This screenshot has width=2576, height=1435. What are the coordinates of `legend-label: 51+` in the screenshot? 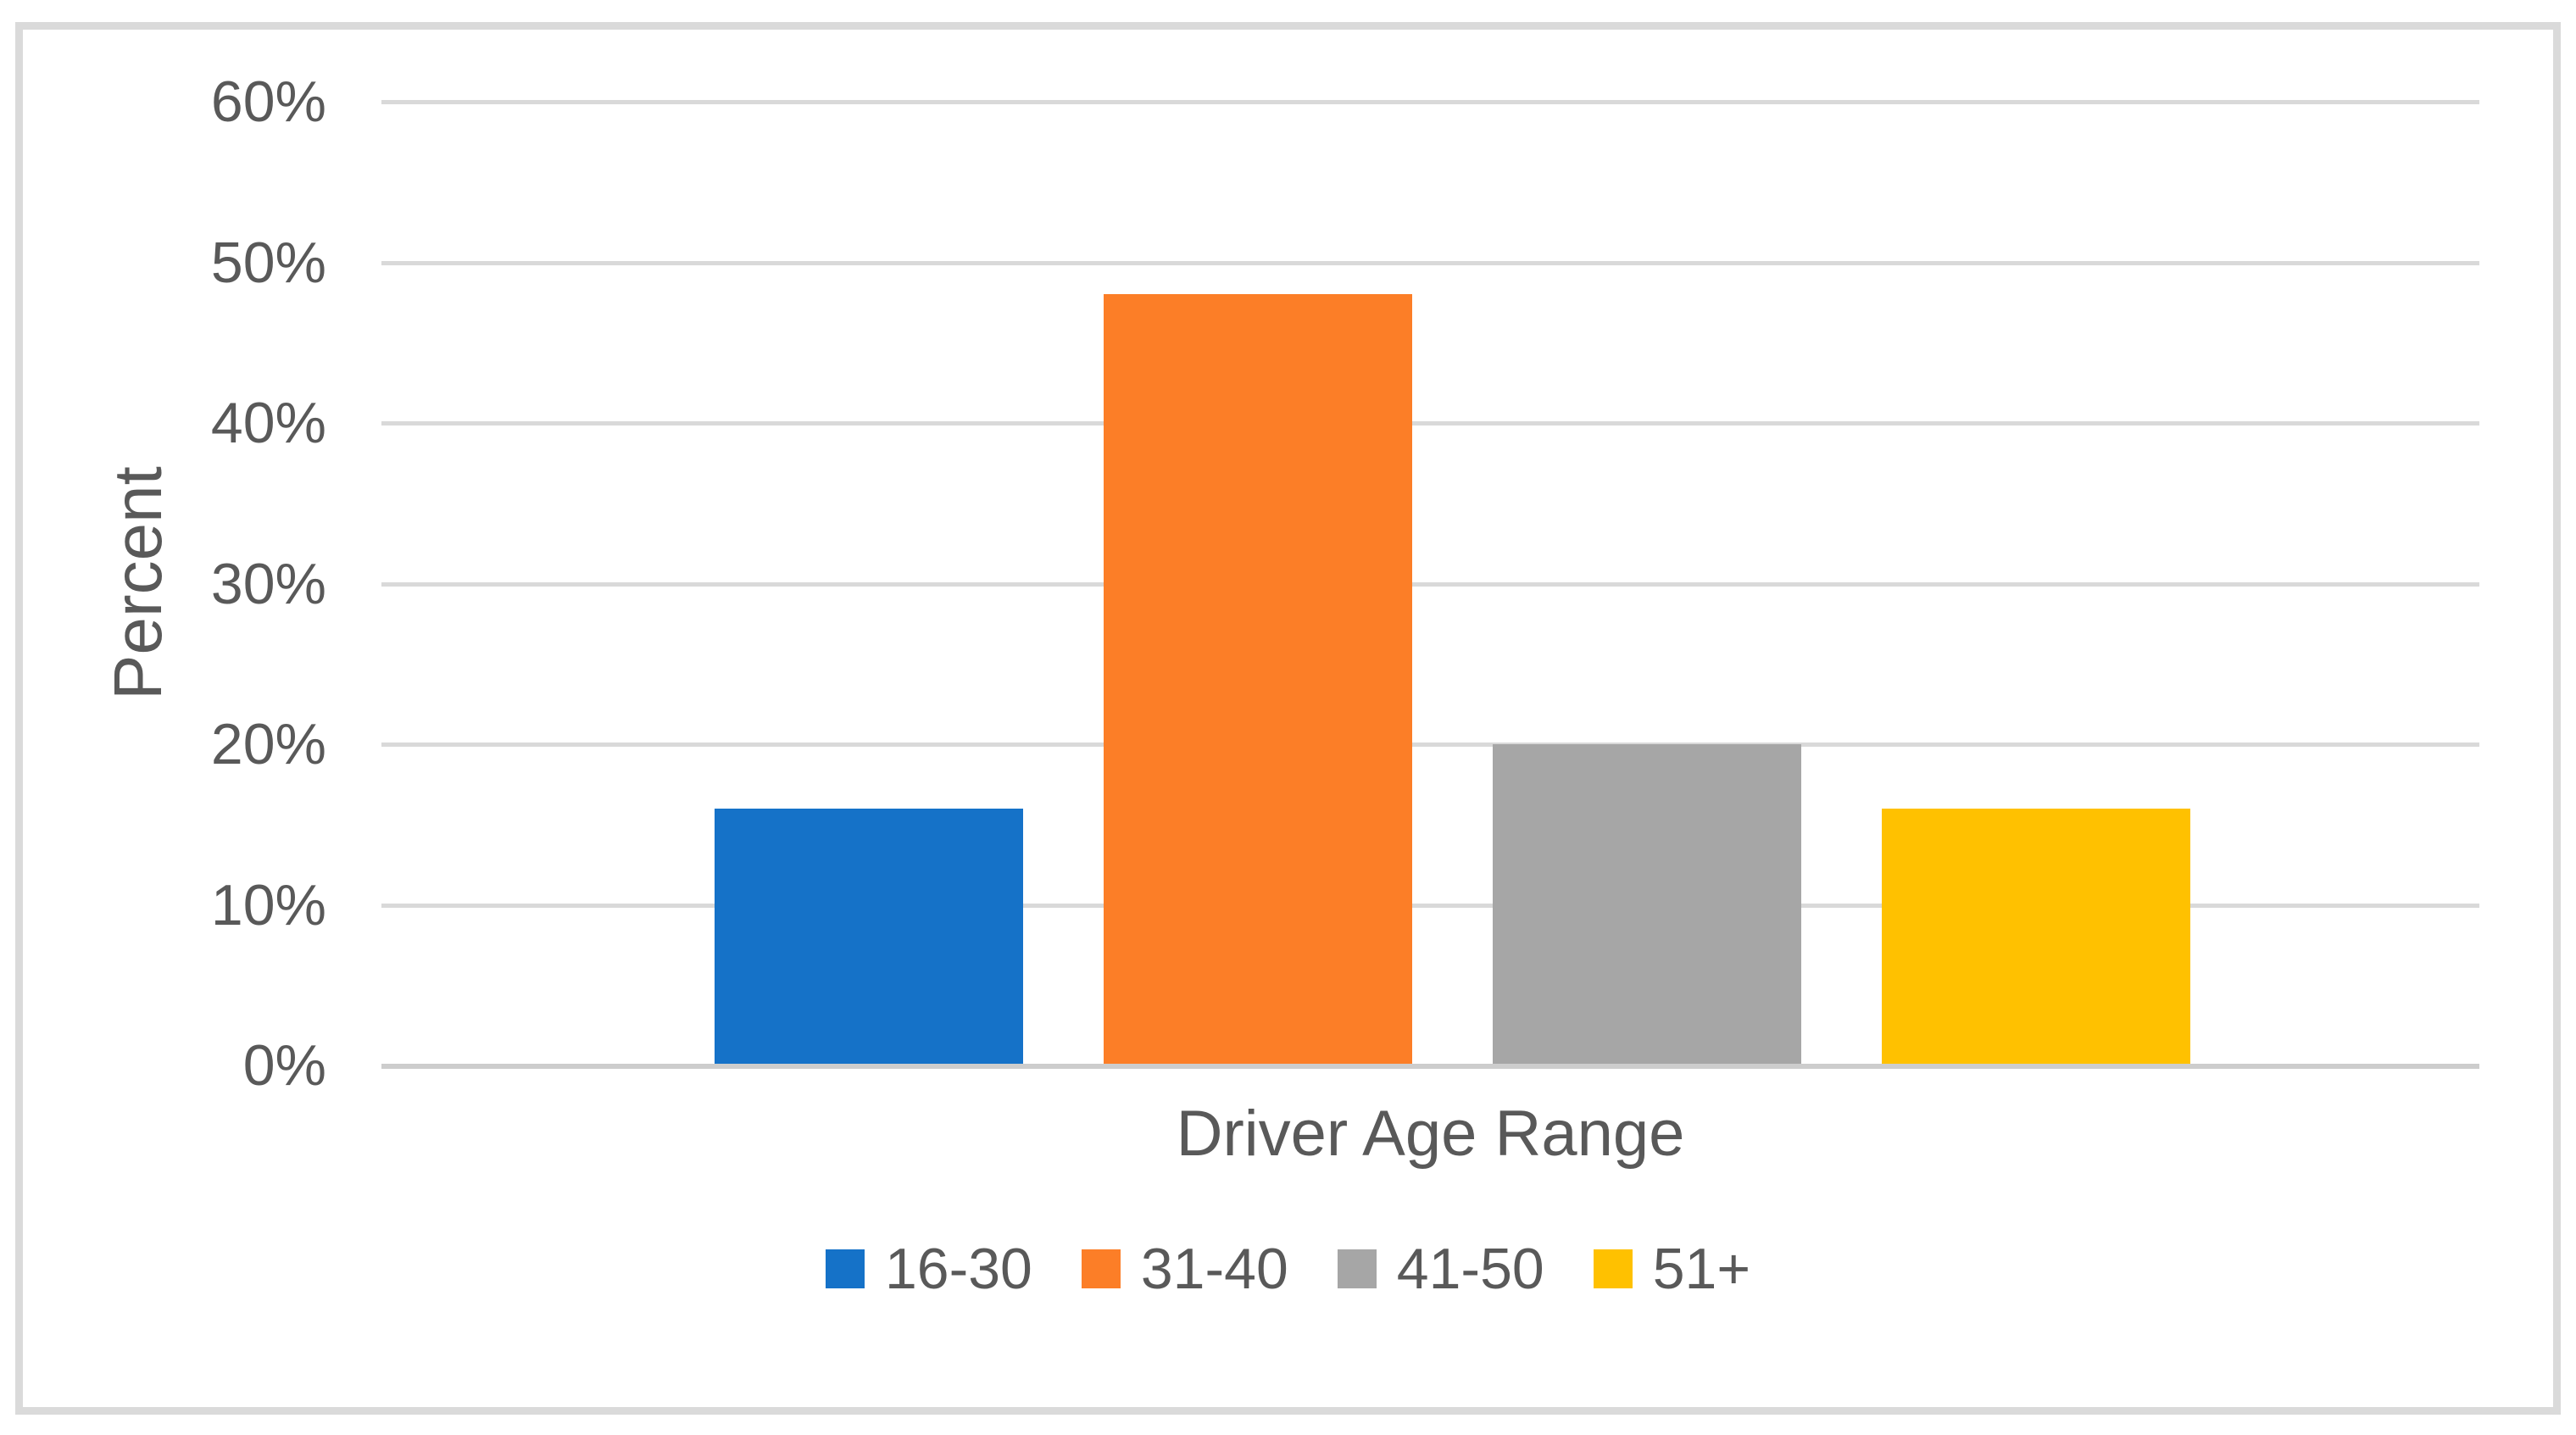 It's located at (1701, 1269).